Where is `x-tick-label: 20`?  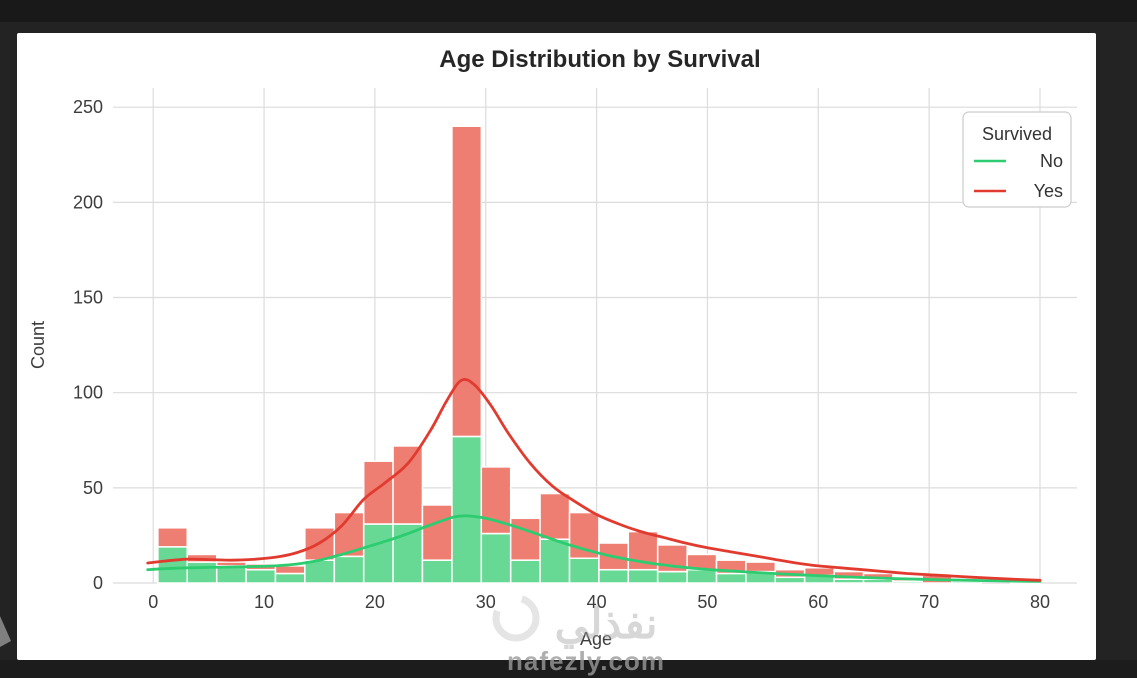
x-tick-label: 20 is located at coordinates (375, 602).